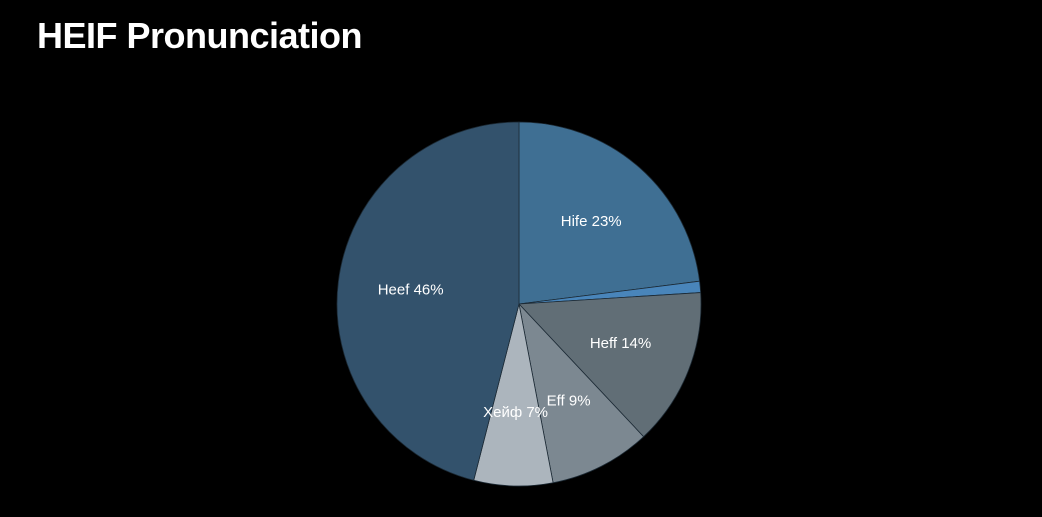  I want to click on slice-label-5: Heef 46%, so click(411, 289).